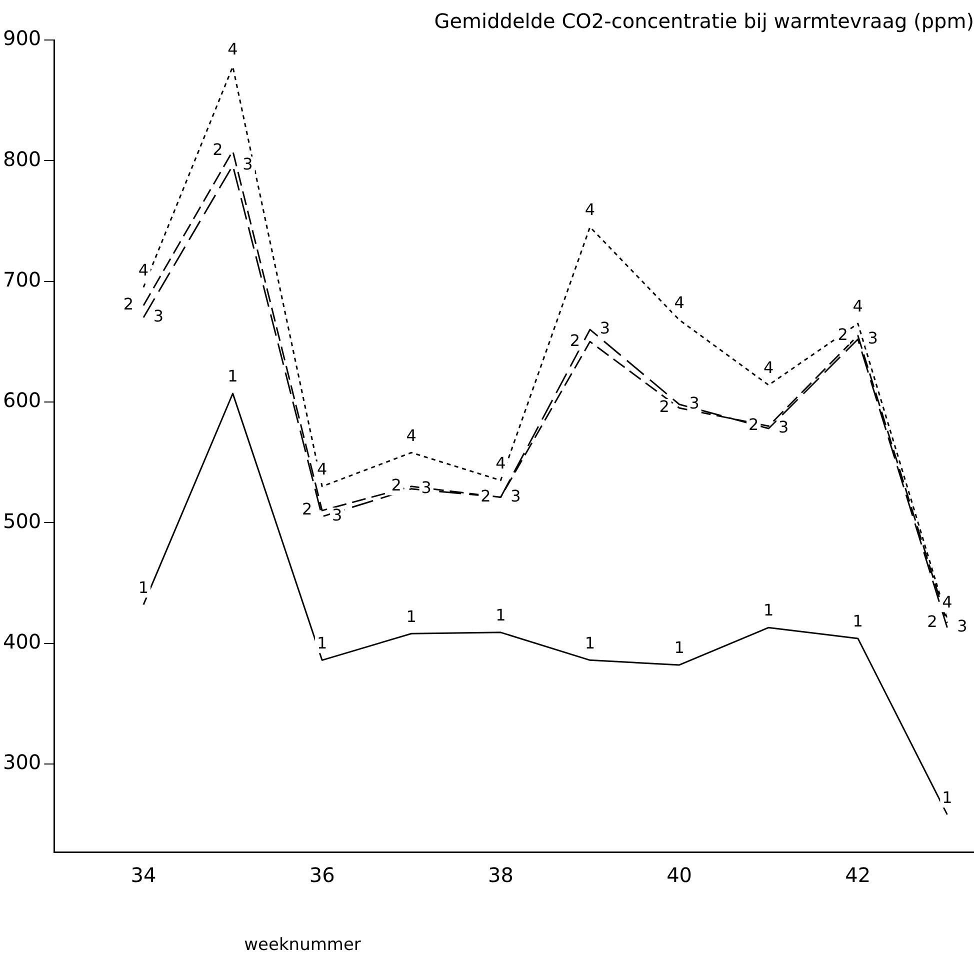  What do you see at coordinates (22, 641) in the screenshot?
I see `y-tick-label: 400` at bounding box center [22, 641].